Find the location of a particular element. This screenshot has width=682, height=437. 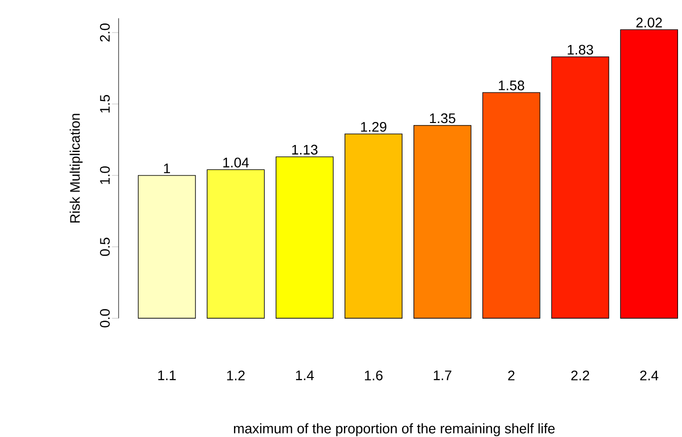

x-tick-label: 1.1 is located at coordinates (167, 375).